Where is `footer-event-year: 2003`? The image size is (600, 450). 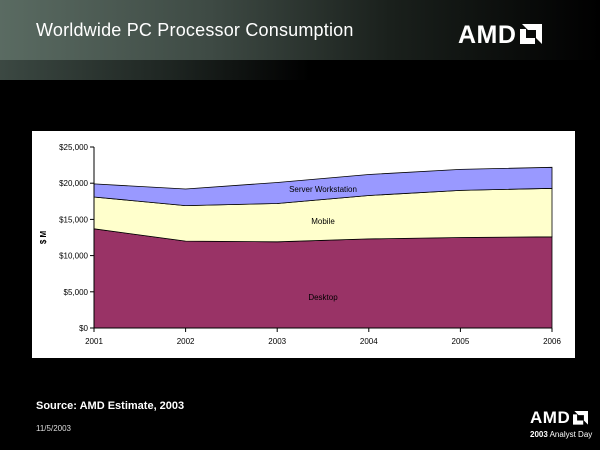
footer-event-year: 2003 is located at coordinates (539, 434).